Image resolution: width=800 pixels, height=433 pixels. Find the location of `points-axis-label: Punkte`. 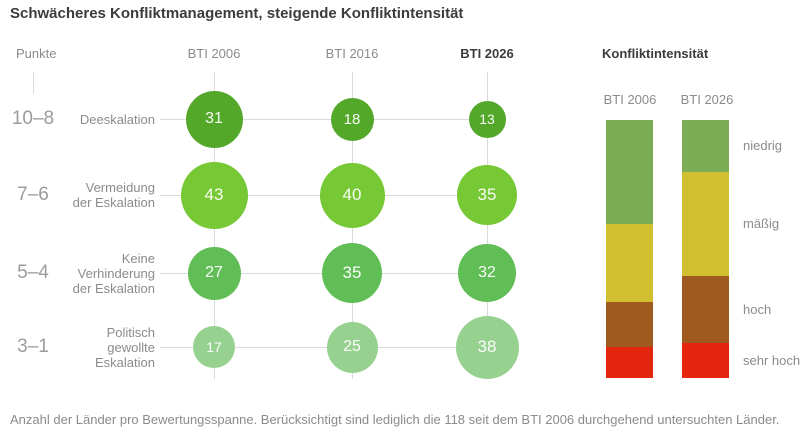

points-axis-label: Punkte is located at coordinates (36, 53).